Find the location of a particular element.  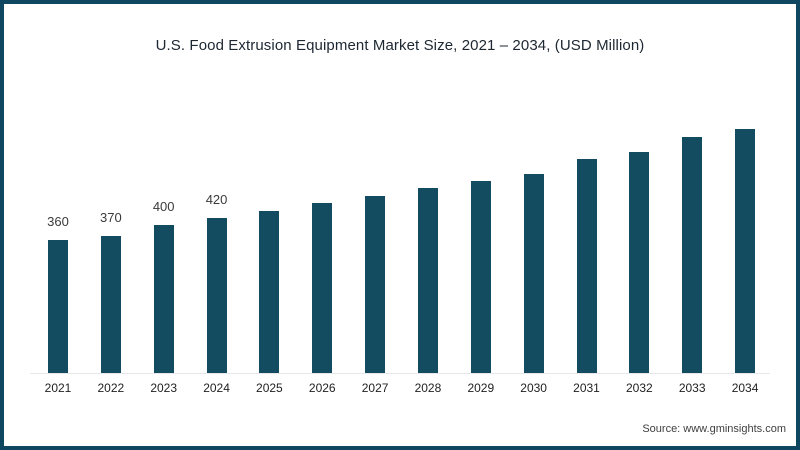

x-axis-label-2026: 2026 is located at coordinates (322, 388).